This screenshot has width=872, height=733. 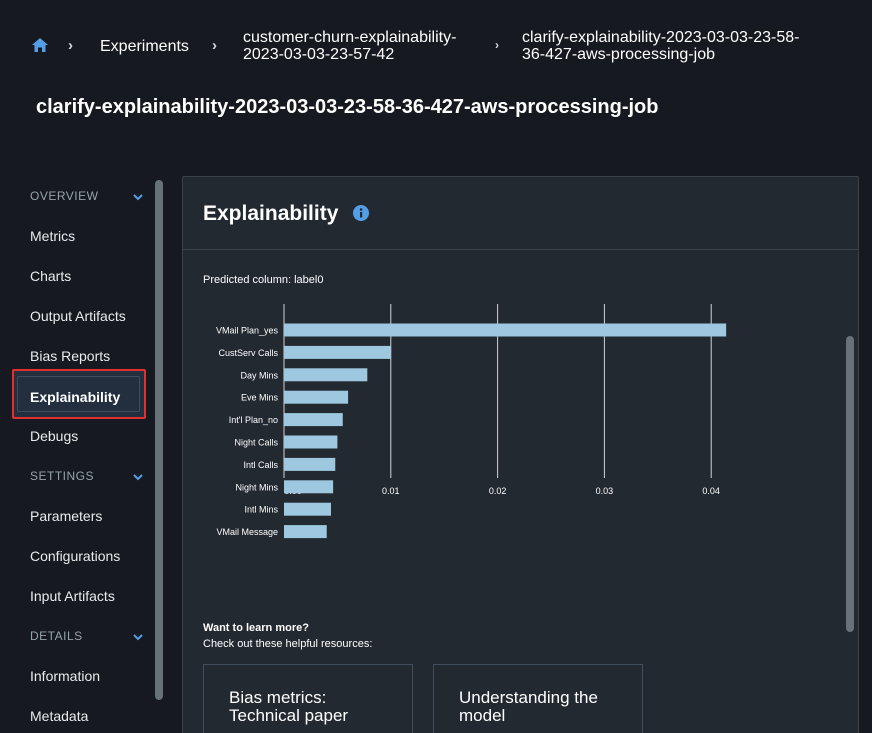 I want to click on resource-card-understanding-model: Understanding the model, so click(x=538, y=698).